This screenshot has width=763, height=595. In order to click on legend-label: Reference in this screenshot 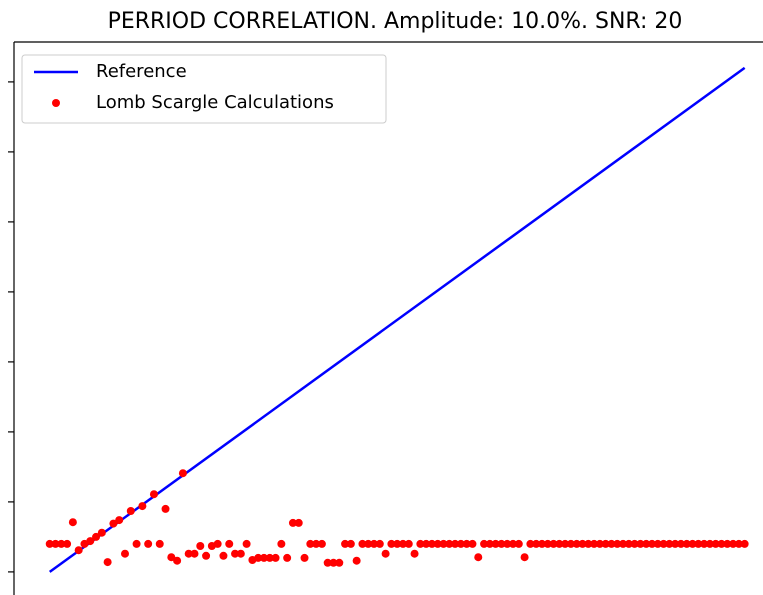, I will do `click(141, 71)`.